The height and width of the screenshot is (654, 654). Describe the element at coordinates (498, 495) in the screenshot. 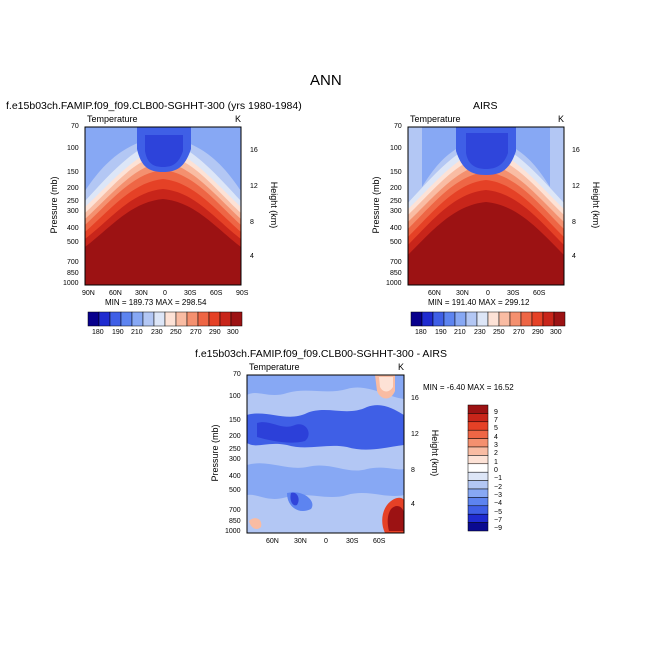

I see `colorbar-label: −3` at that location.